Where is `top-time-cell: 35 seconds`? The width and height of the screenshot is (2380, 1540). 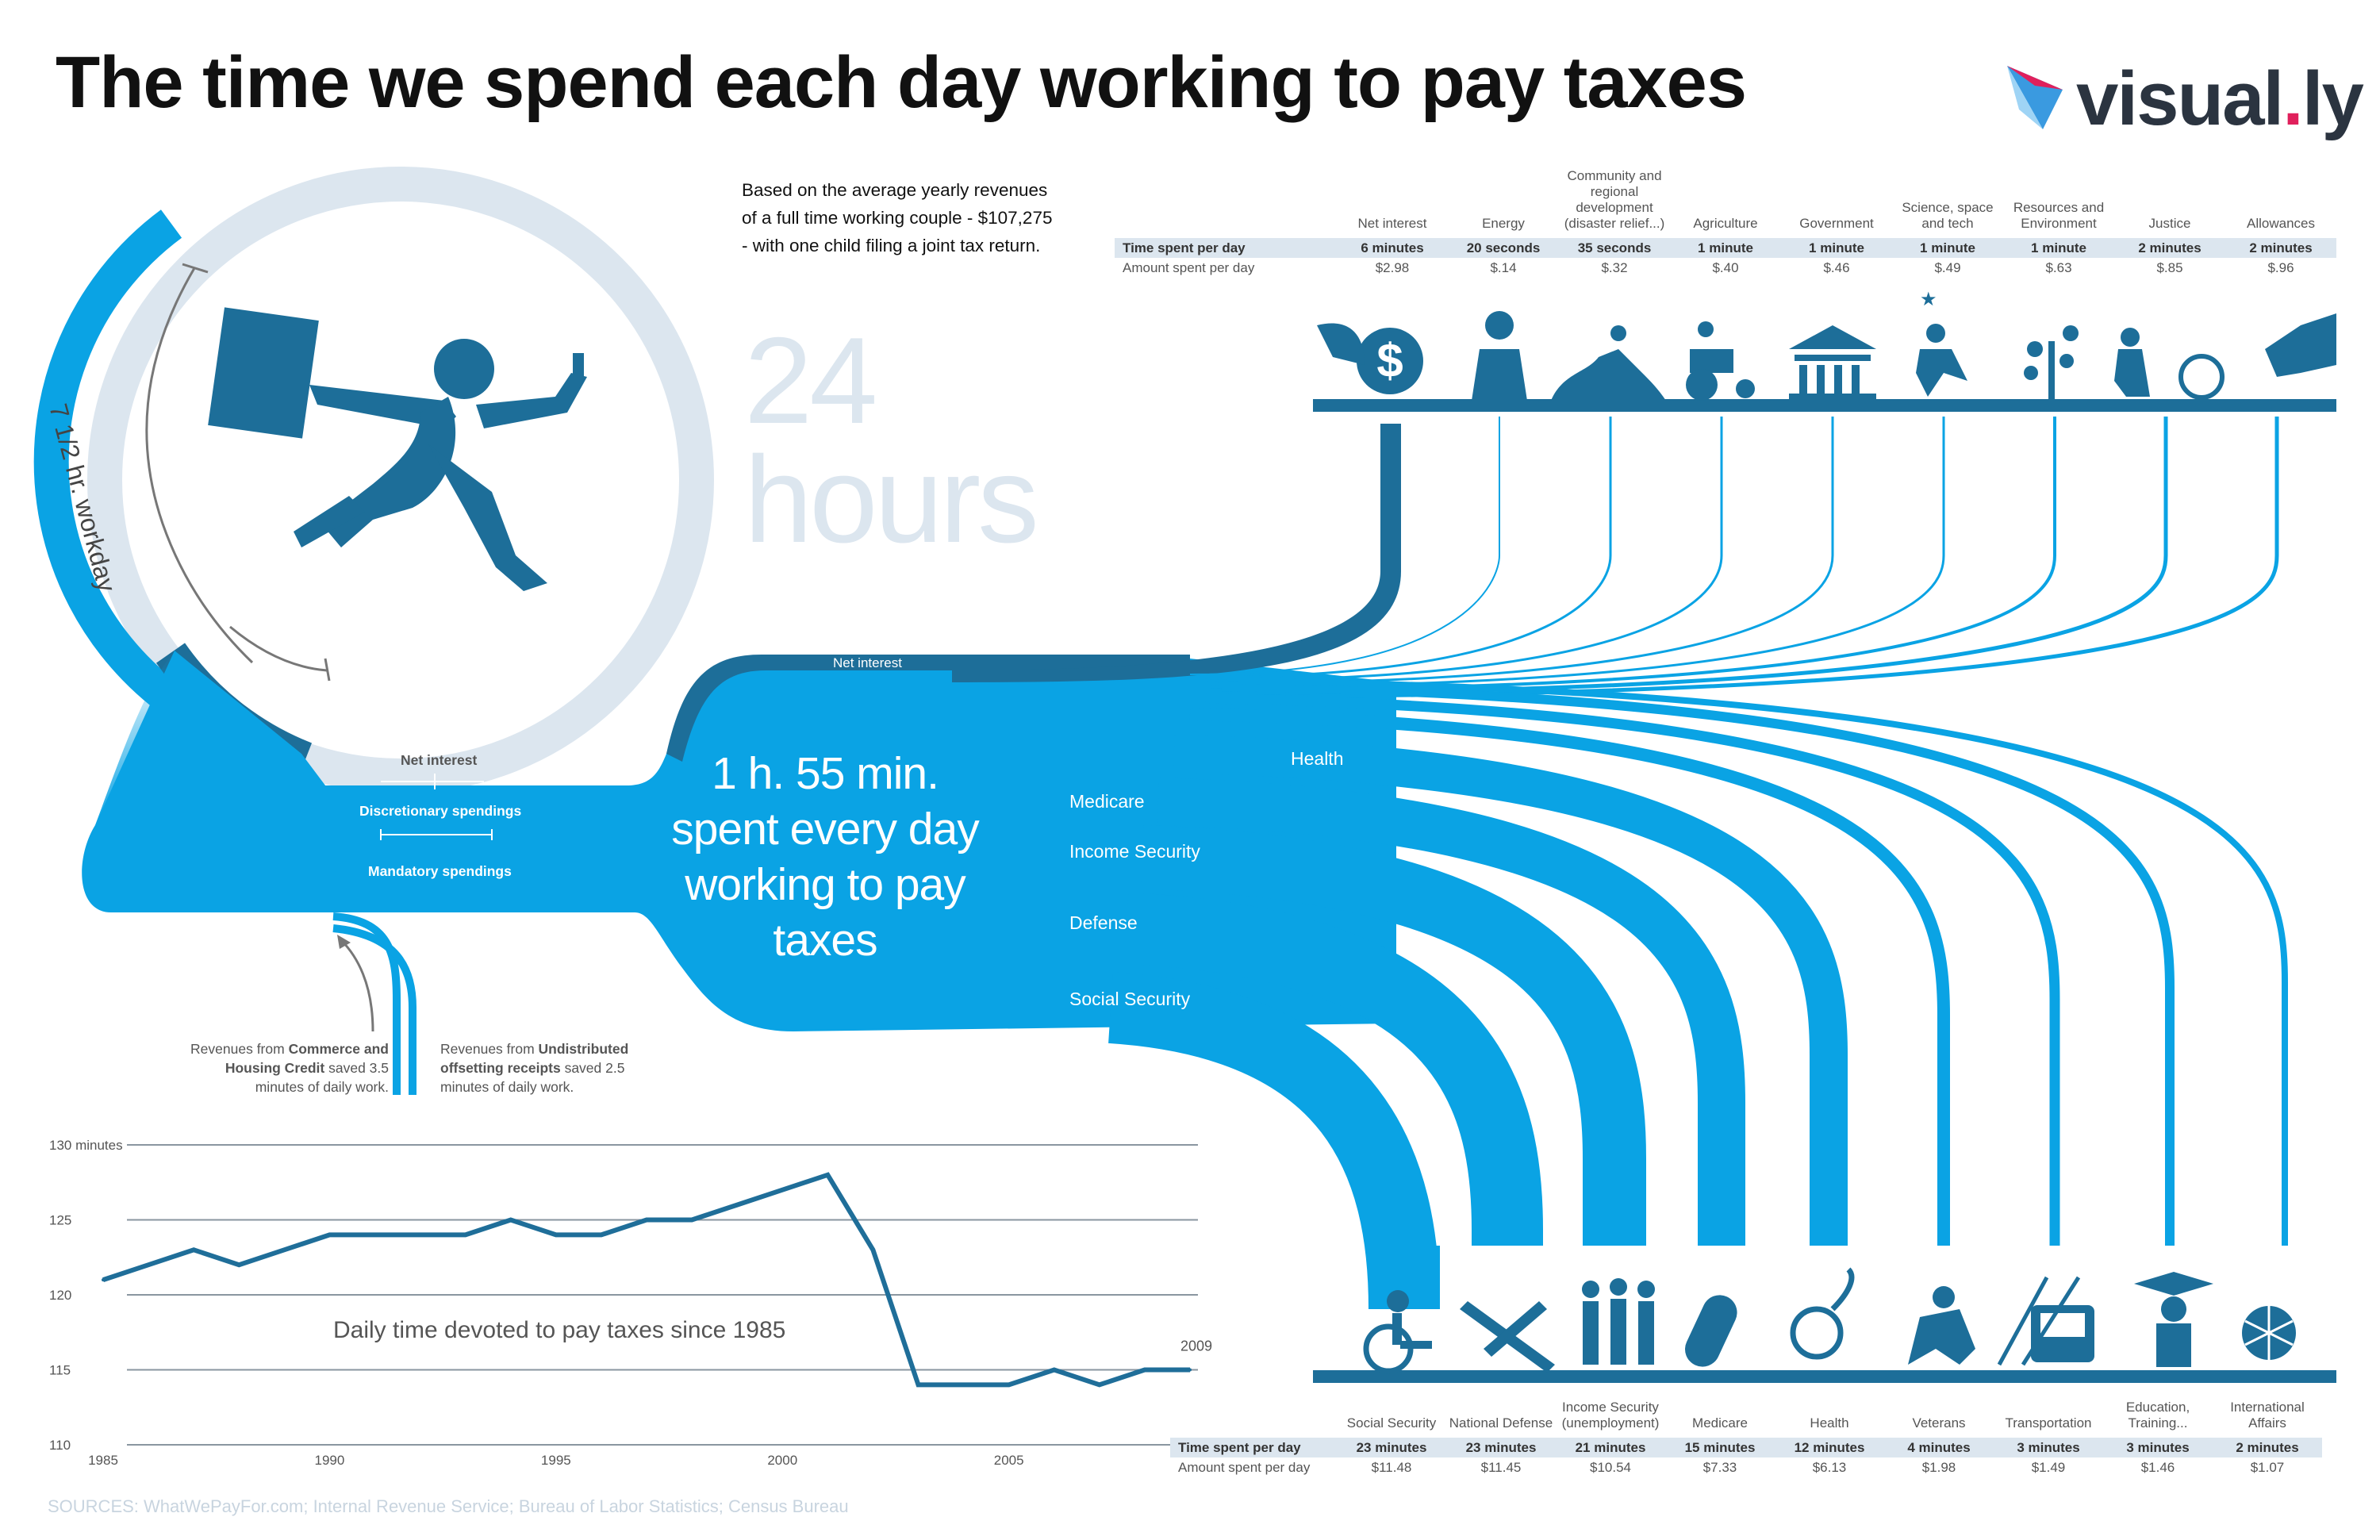
top-time-cell: 35 seconds is located at coordinates (1614, 248).